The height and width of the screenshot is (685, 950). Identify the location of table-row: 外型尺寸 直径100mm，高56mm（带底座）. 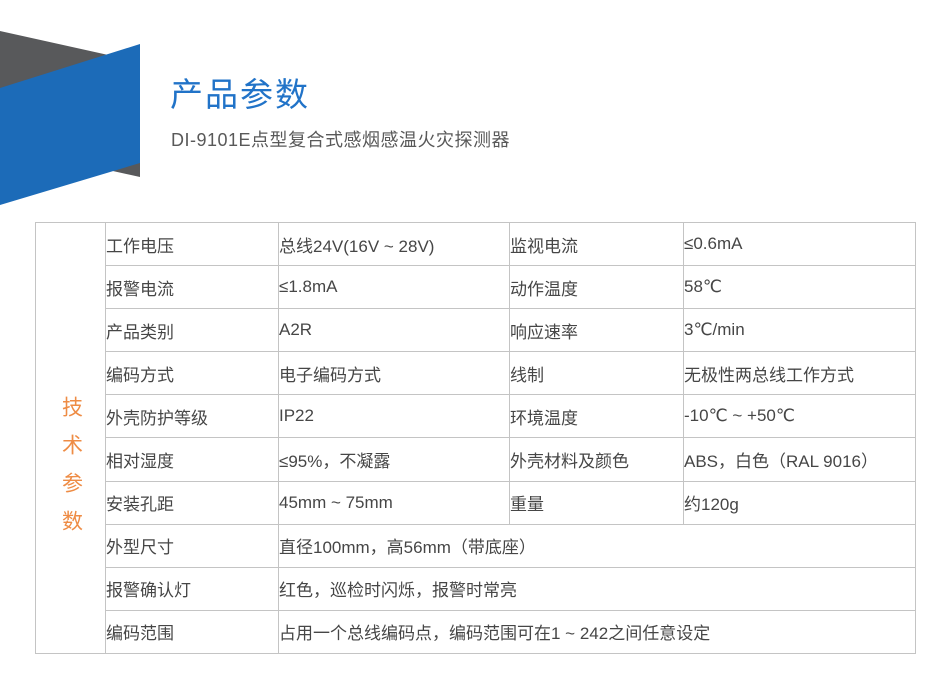
(476, 545).